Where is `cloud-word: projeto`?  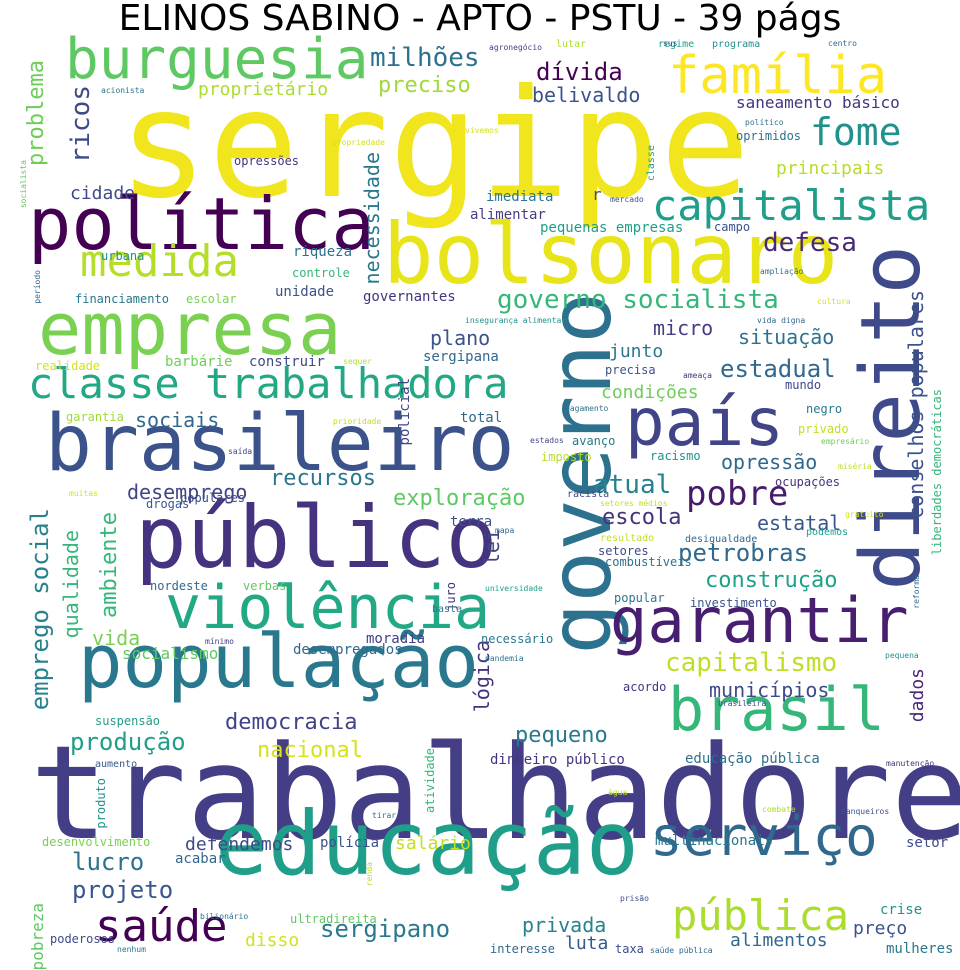 cloud-word: projeto is located at coordinates (123, 890).